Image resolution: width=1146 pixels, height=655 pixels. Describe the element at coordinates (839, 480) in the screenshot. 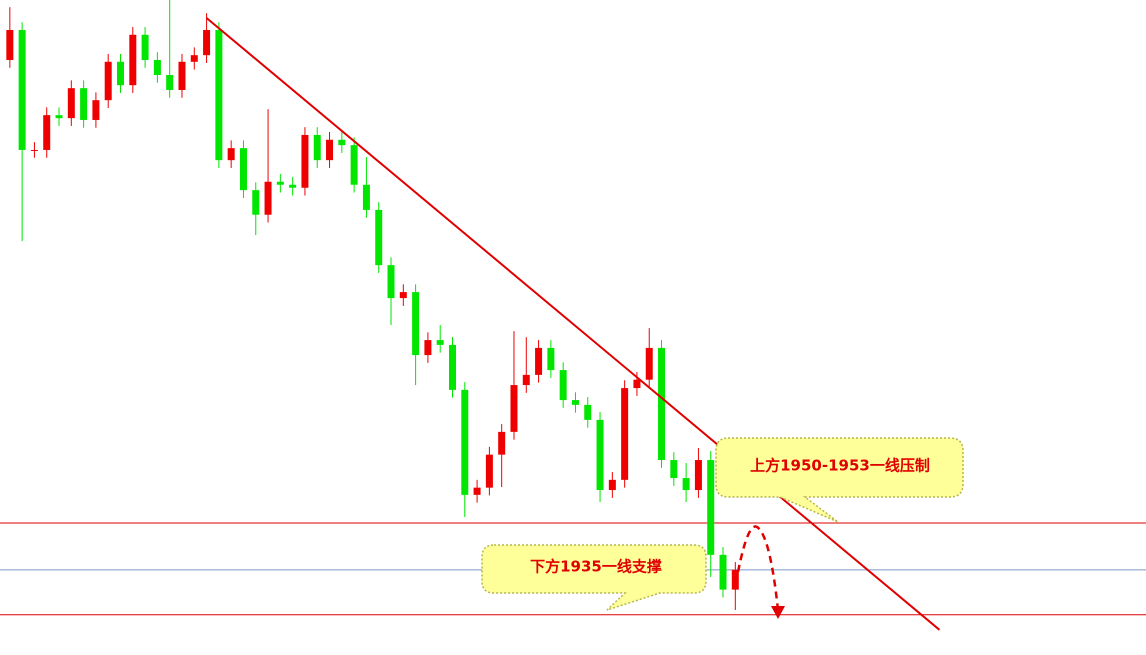

I see `callout-resistance` at that location.